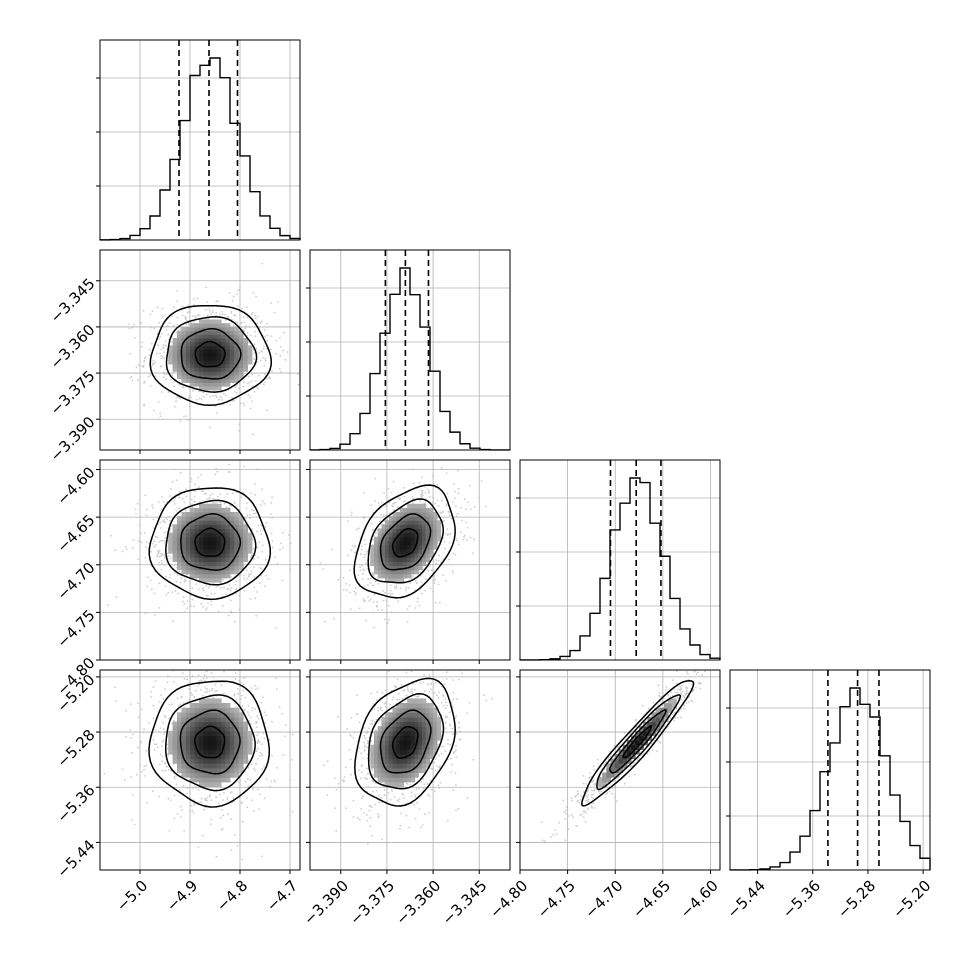  What do you see at coordinates (326, 903) in the screenshot?
I see `x-tick-label: −3.390` at bounding box center [326, 903].